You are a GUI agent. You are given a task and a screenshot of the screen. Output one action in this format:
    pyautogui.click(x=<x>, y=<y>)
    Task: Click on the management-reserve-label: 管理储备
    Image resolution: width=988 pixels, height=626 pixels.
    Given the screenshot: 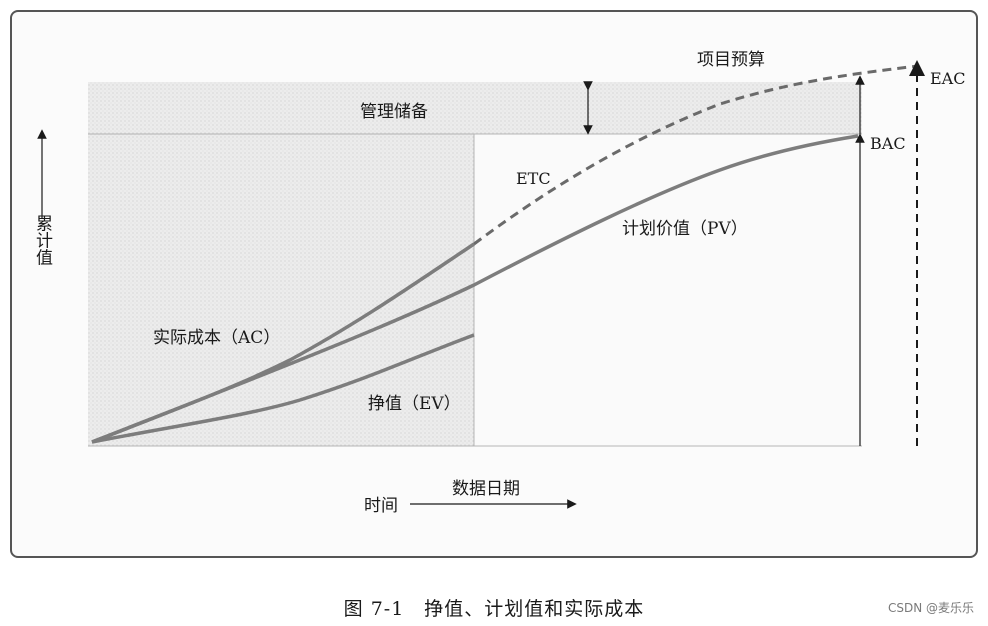 What is the action you would take?
    pyautogui.click(x=394, y=112)
    